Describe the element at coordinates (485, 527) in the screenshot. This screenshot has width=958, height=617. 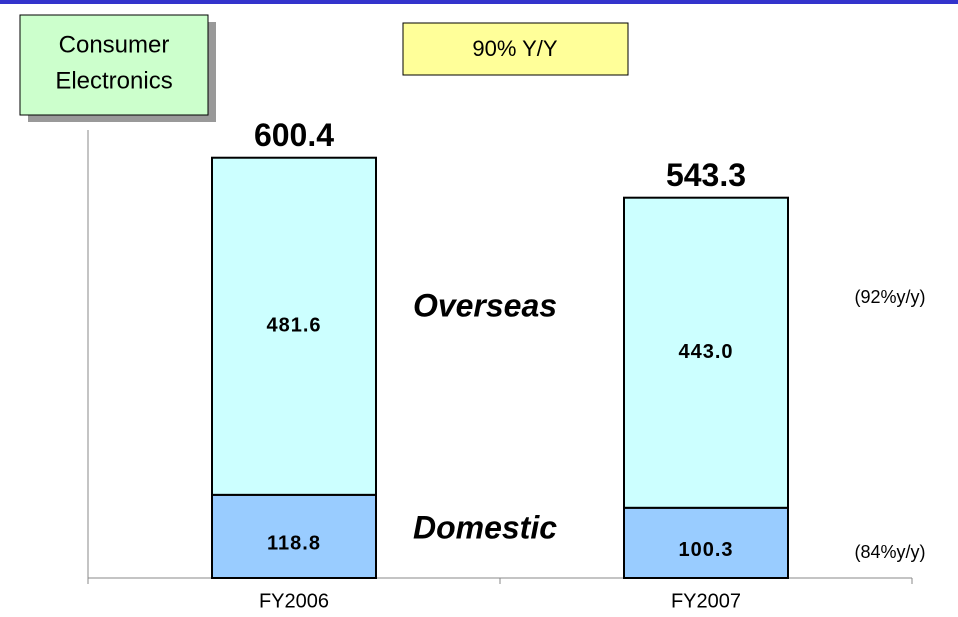
I see `series-label: Domestic` at that location.